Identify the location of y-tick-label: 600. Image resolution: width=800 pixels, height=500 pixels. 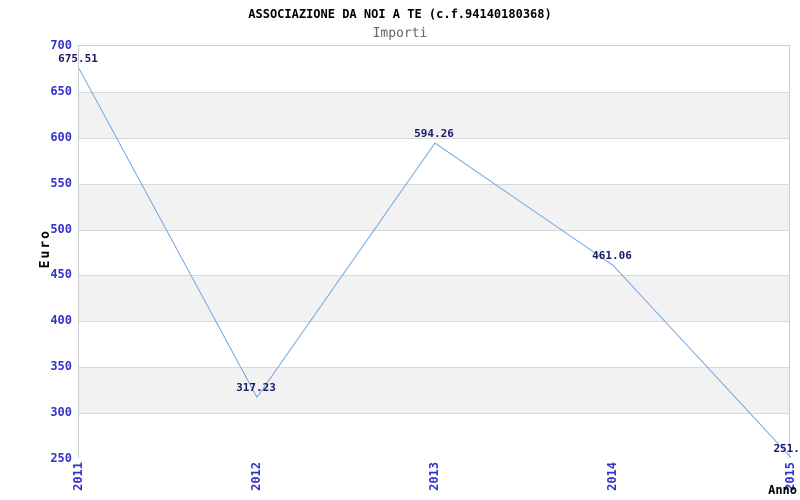
(61, 136).